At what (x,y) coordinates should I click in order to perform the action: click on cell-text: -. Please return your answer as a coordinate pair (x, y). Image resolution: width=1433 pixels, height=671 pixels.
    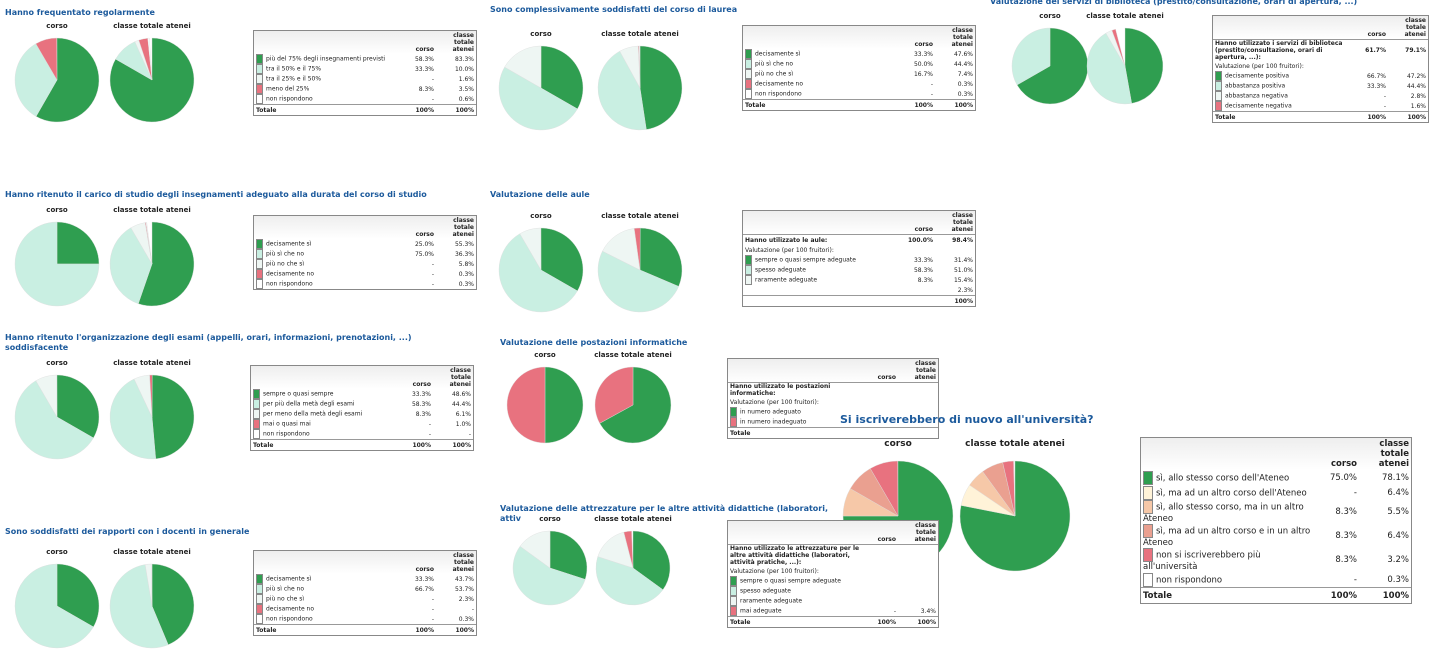
    Looking at the image, I should click on (931, 84).